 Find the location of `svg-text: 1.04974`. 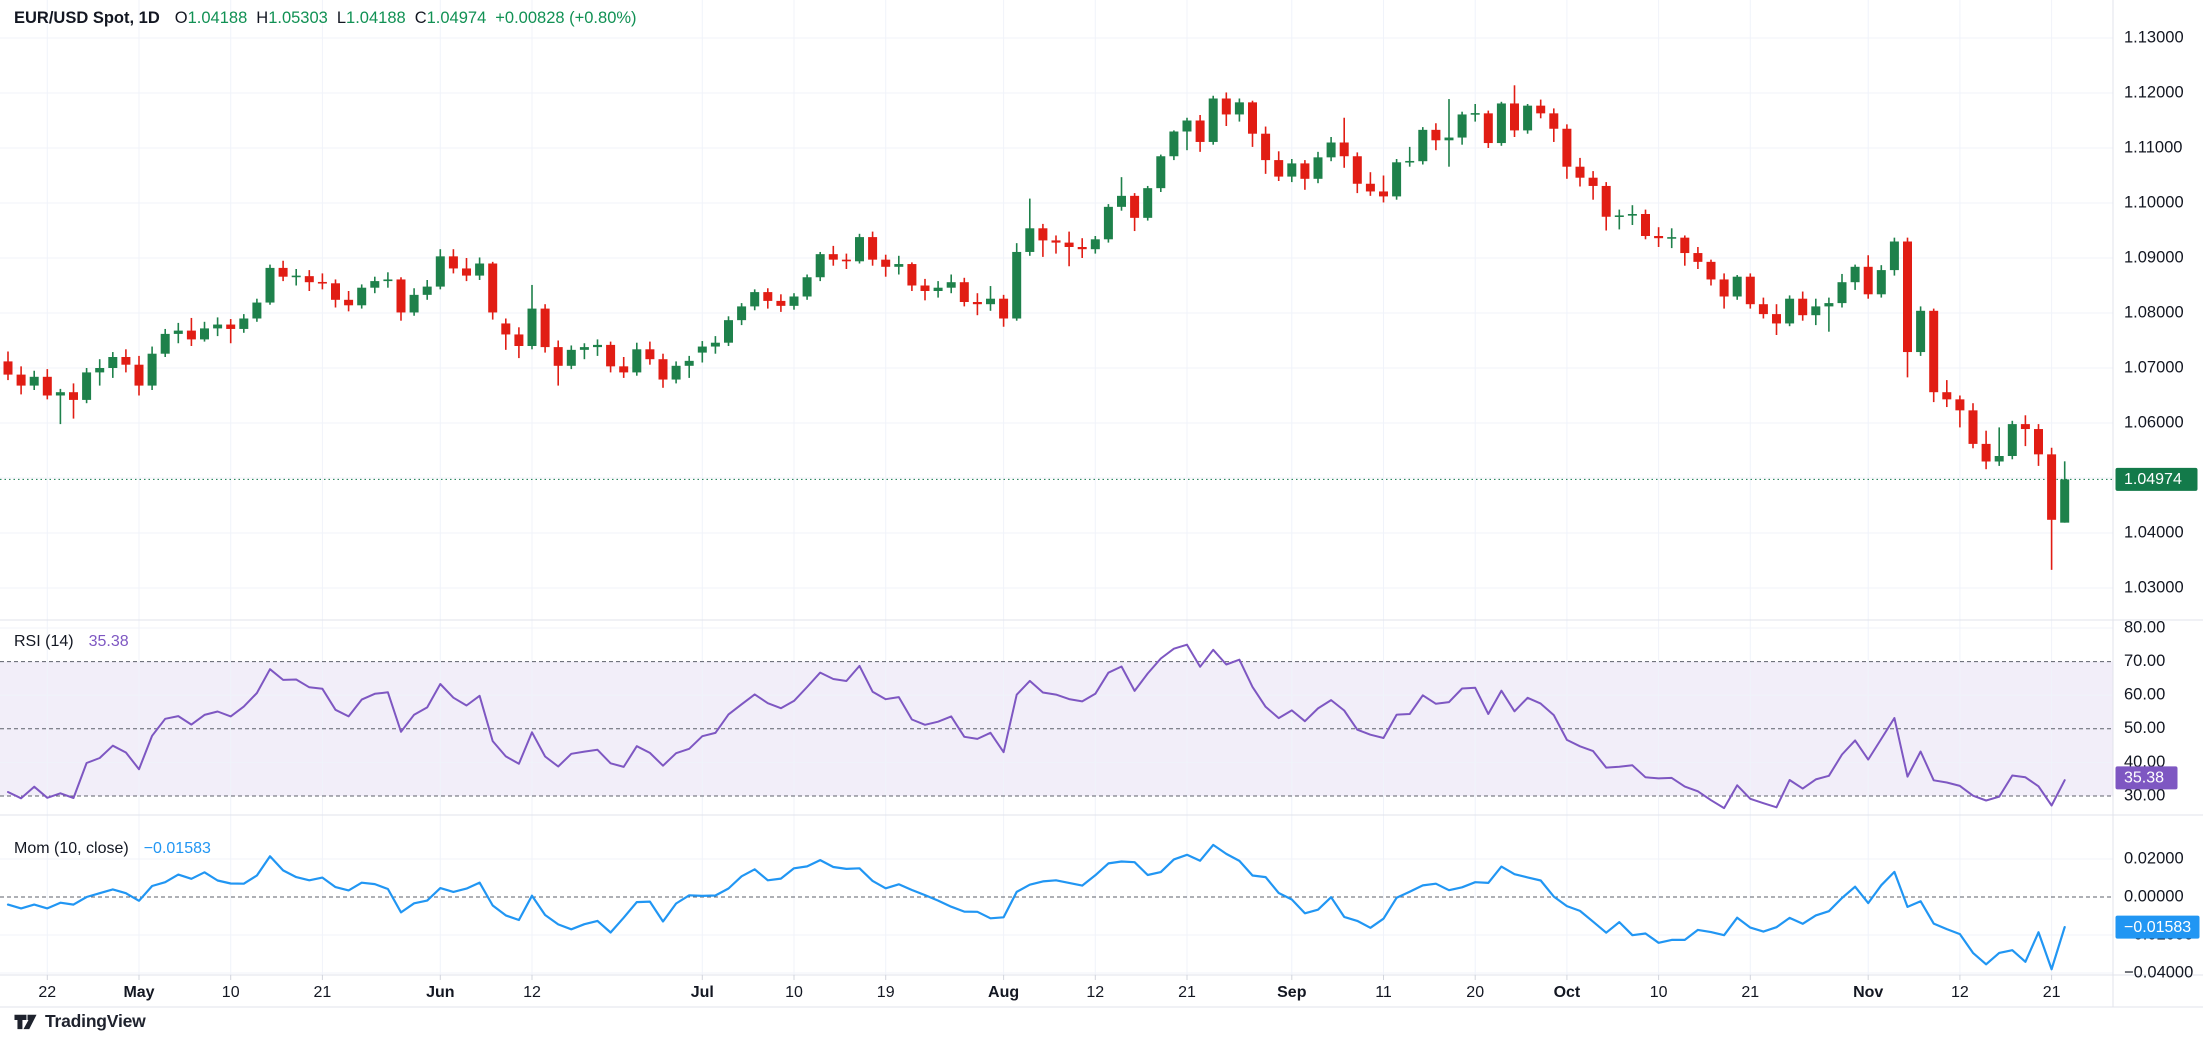

svg-text: 1.04974 is located at coordinates (2153, 479).